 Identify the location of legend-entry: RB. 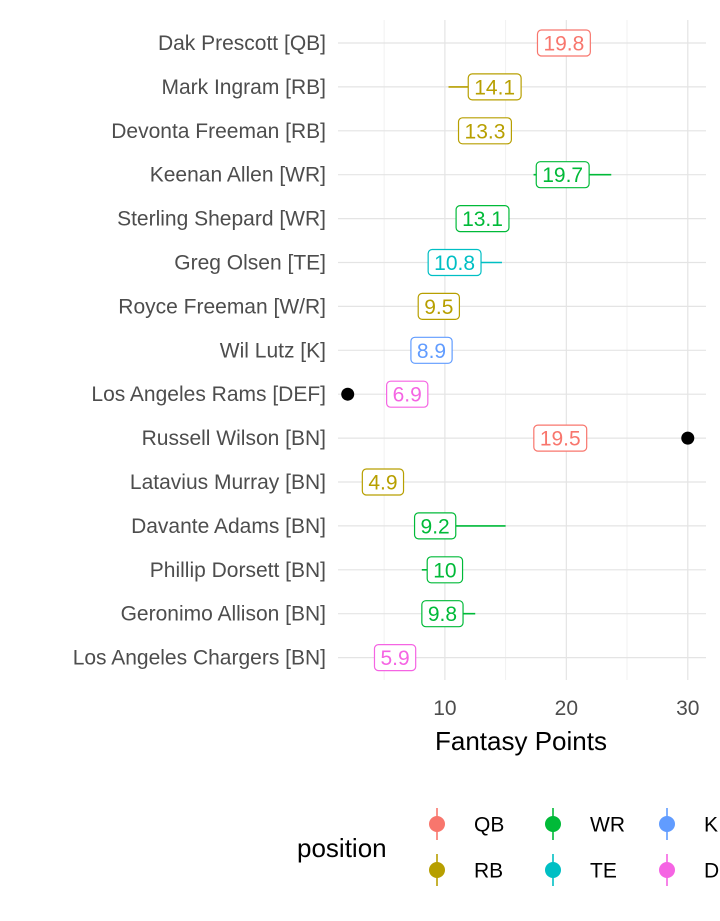
(466, 870).